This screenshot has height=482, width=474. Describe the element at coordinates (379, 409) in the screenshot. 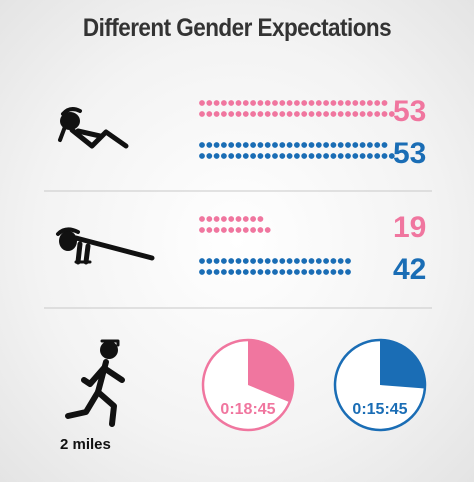

I see `clock-time-label: 0:15:45` at that location.